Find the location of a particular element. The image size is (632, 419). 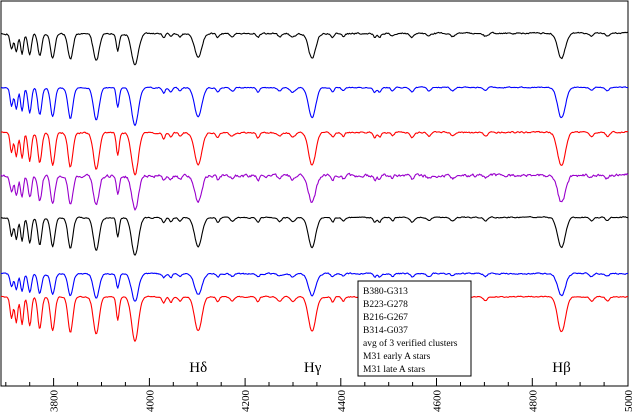

annotation-layer: Hδ Hγ Hβ is located at coordinates (379, 368).